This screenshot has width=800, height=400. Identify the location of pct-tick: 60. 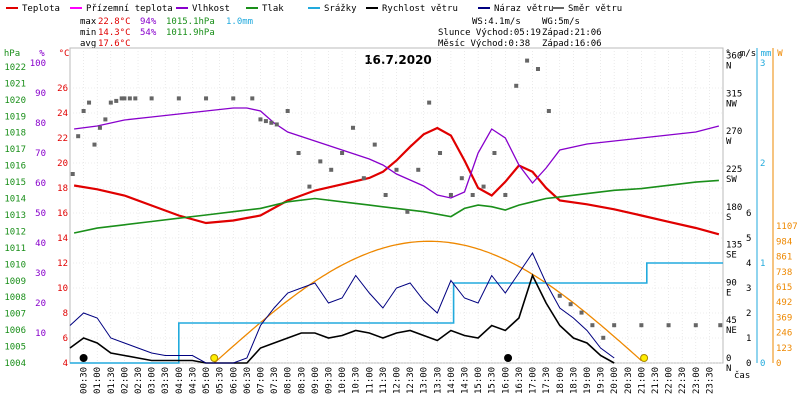
(40, 184).